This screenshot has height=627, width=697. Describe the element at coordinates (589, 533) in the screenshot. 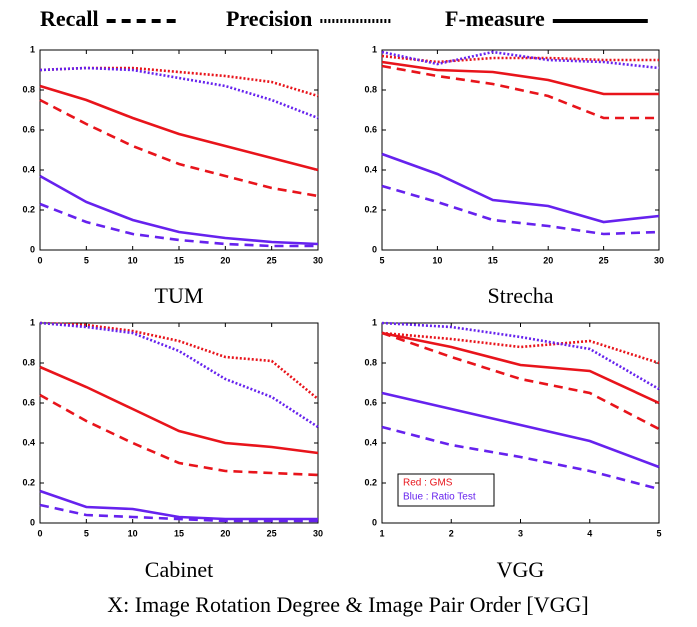

I see `x-tick-label: 4` at that location.